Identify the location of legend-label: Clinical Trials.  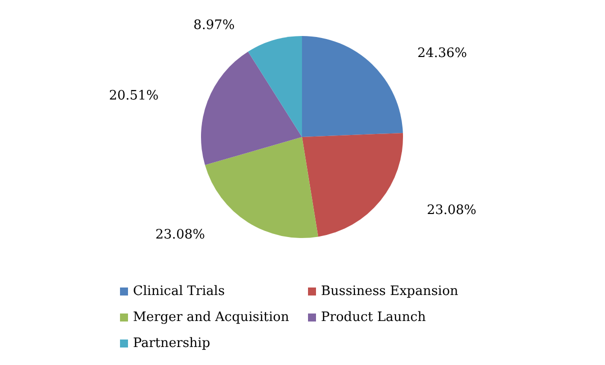
(179, 291).